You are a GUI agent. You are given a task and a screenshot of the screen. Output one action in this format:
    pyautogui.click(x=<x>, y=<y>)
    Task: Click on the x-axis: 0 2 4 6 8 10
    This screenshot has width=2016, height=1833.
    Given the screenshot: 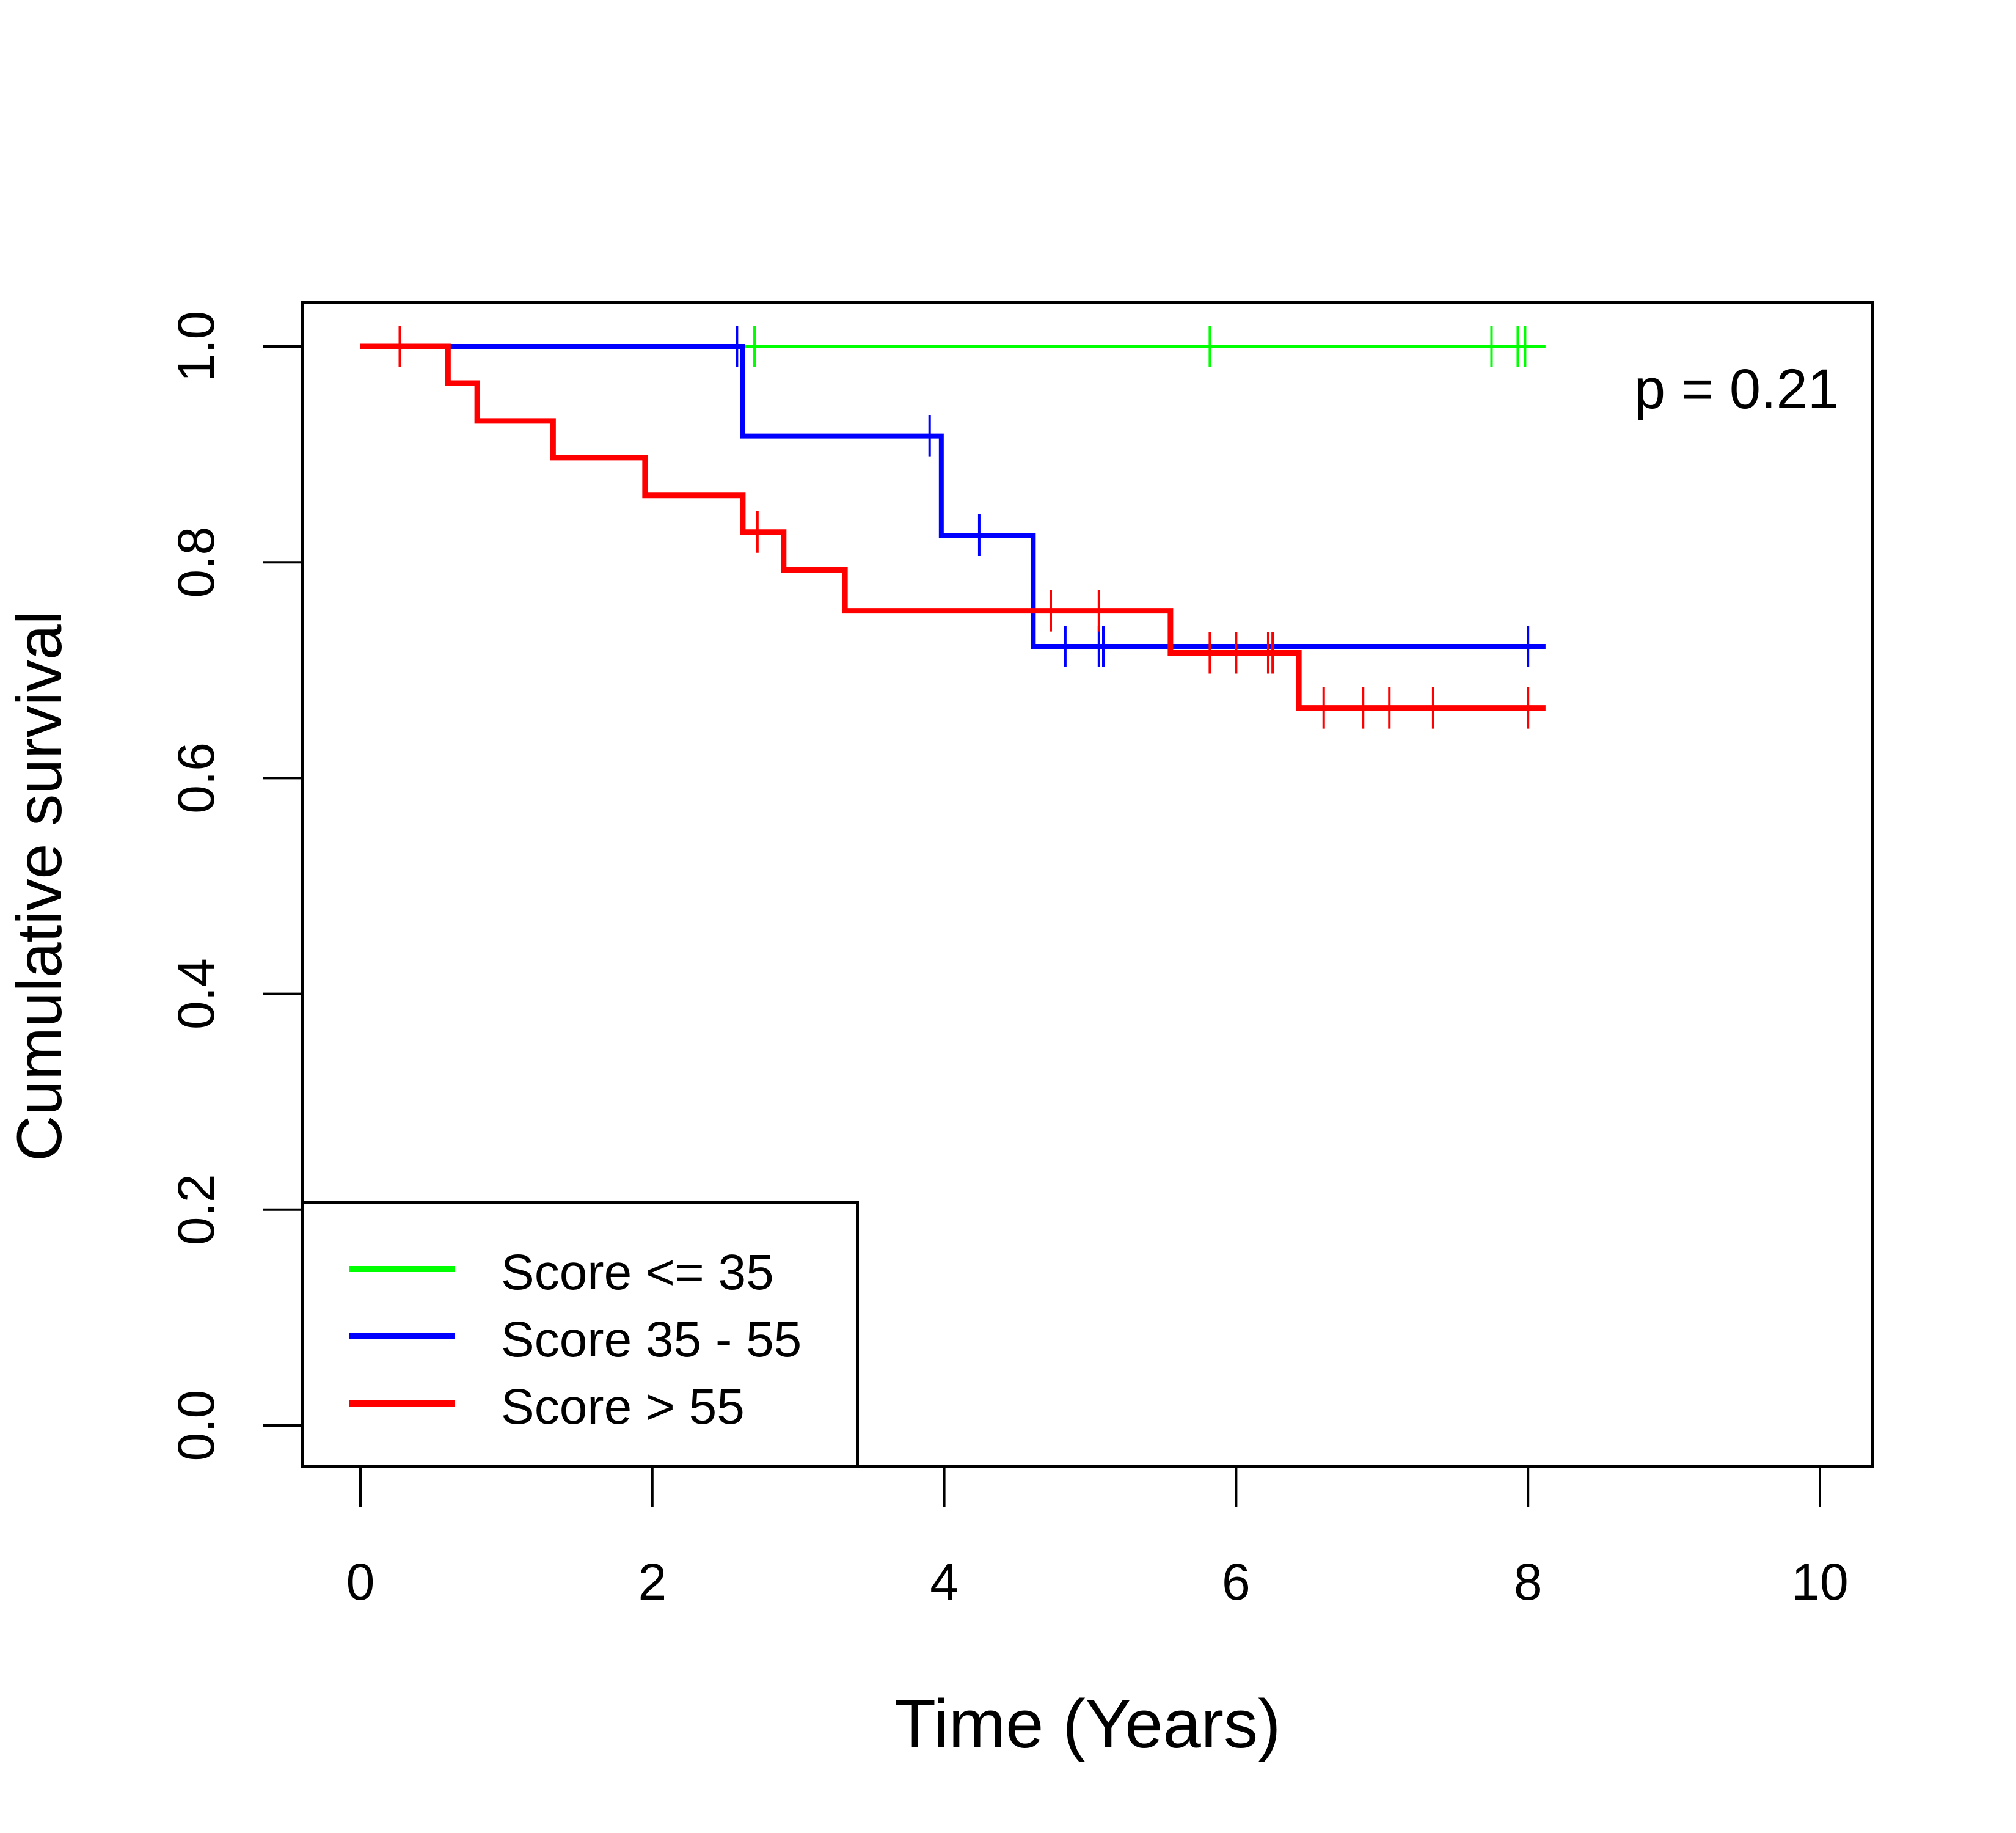 What is the action you would take?
    pyautogui.click(x=1097, y=1538)
    